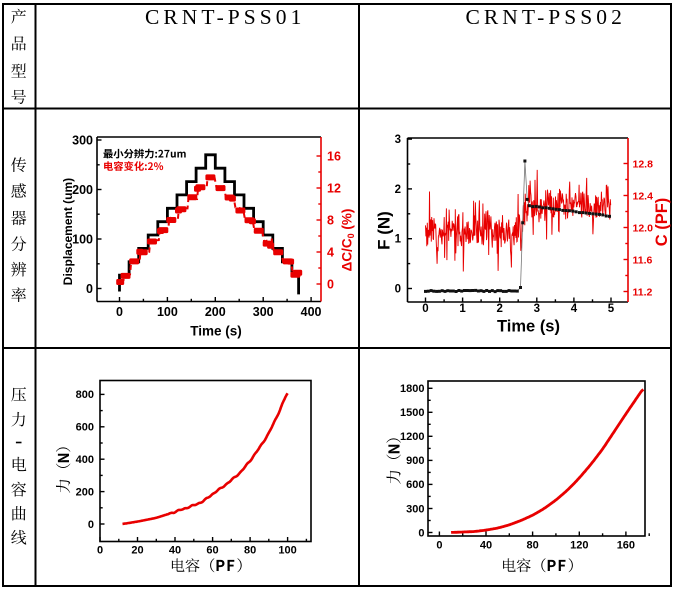 The width and height of the screenshot is (675, 590). What do you see at coordinates (579, 546) in the screenshot?
I see `svg-text: 120` at bounding box center [579, 546].